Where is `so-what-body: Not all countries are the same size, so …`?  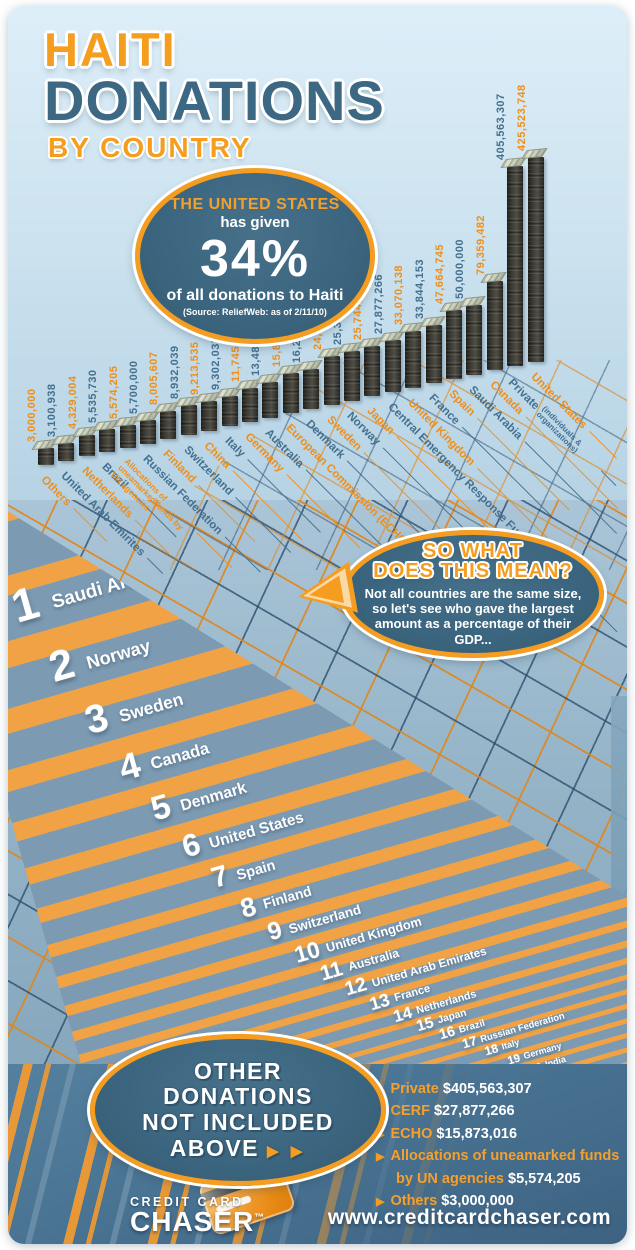
so-what-body: Not all countries are the same size, so … is located at coordinates (473, 616).